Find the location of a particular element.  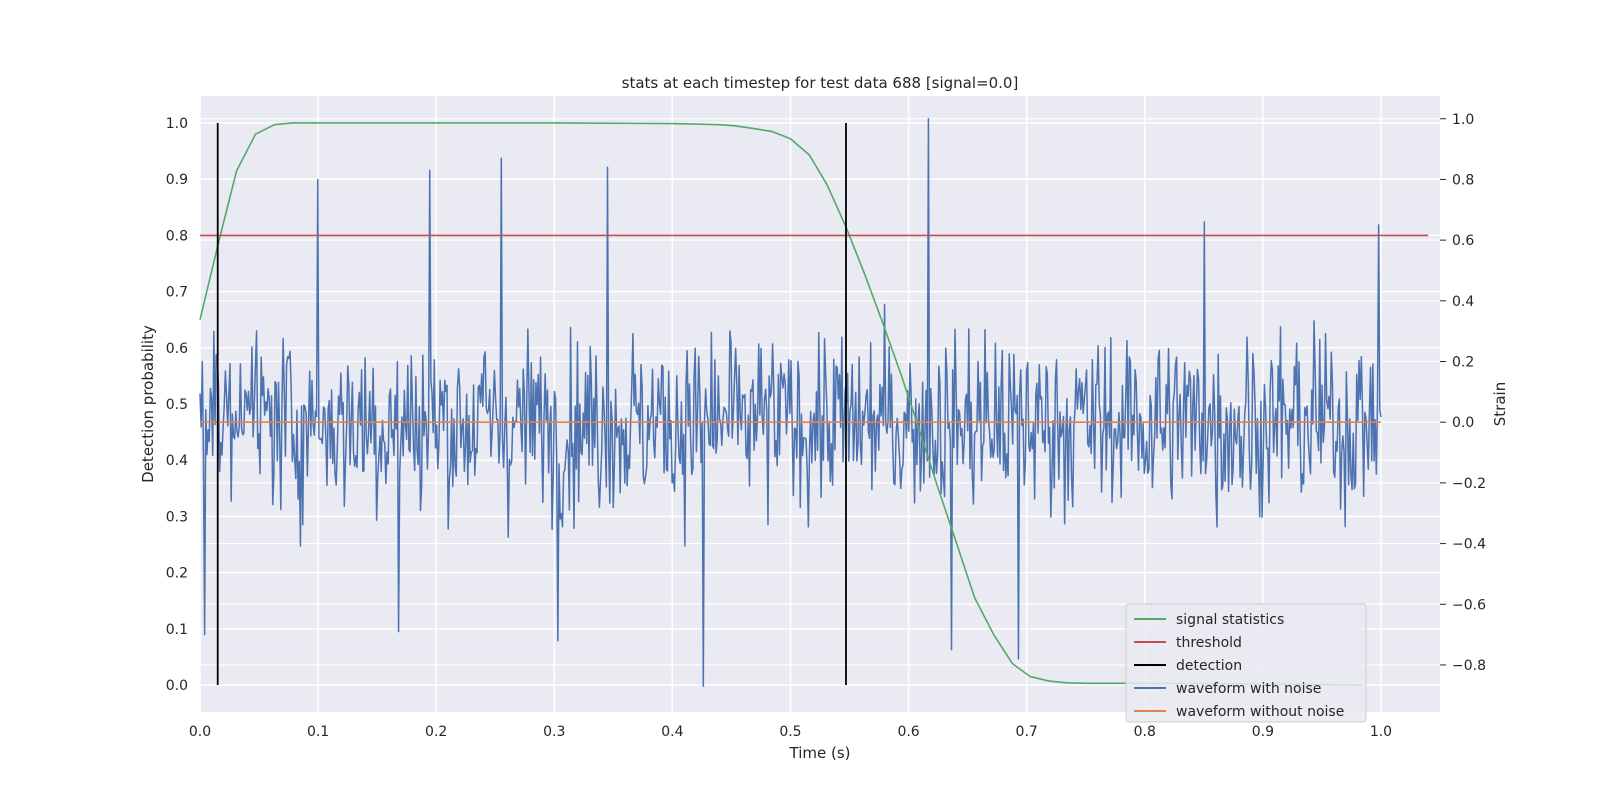

y2-tick-label: 0.2 is located at coordinates (1463, 363).